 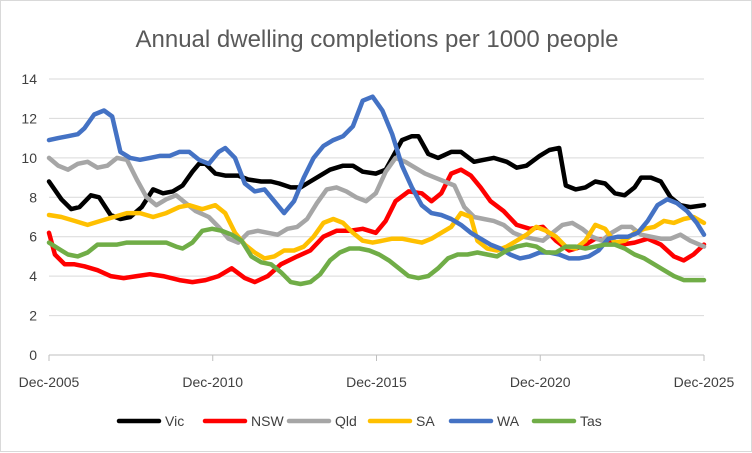 What do you see at coordinates (508, 421) in the screenshot?
I see `legend-label: WA` at bounding box center [508, 421].